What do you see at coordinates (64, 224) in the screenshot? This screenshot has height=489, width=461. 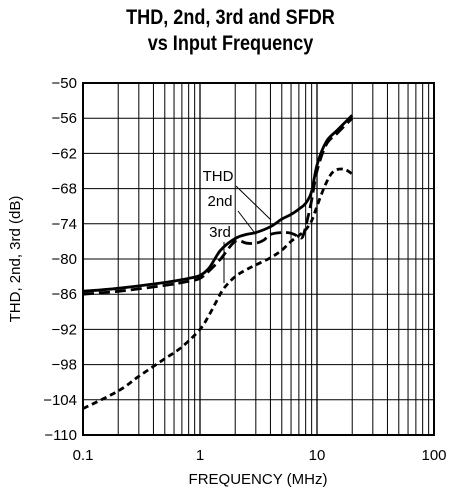 I see `y-tick-label: −74` at bounding box center [64, 224].